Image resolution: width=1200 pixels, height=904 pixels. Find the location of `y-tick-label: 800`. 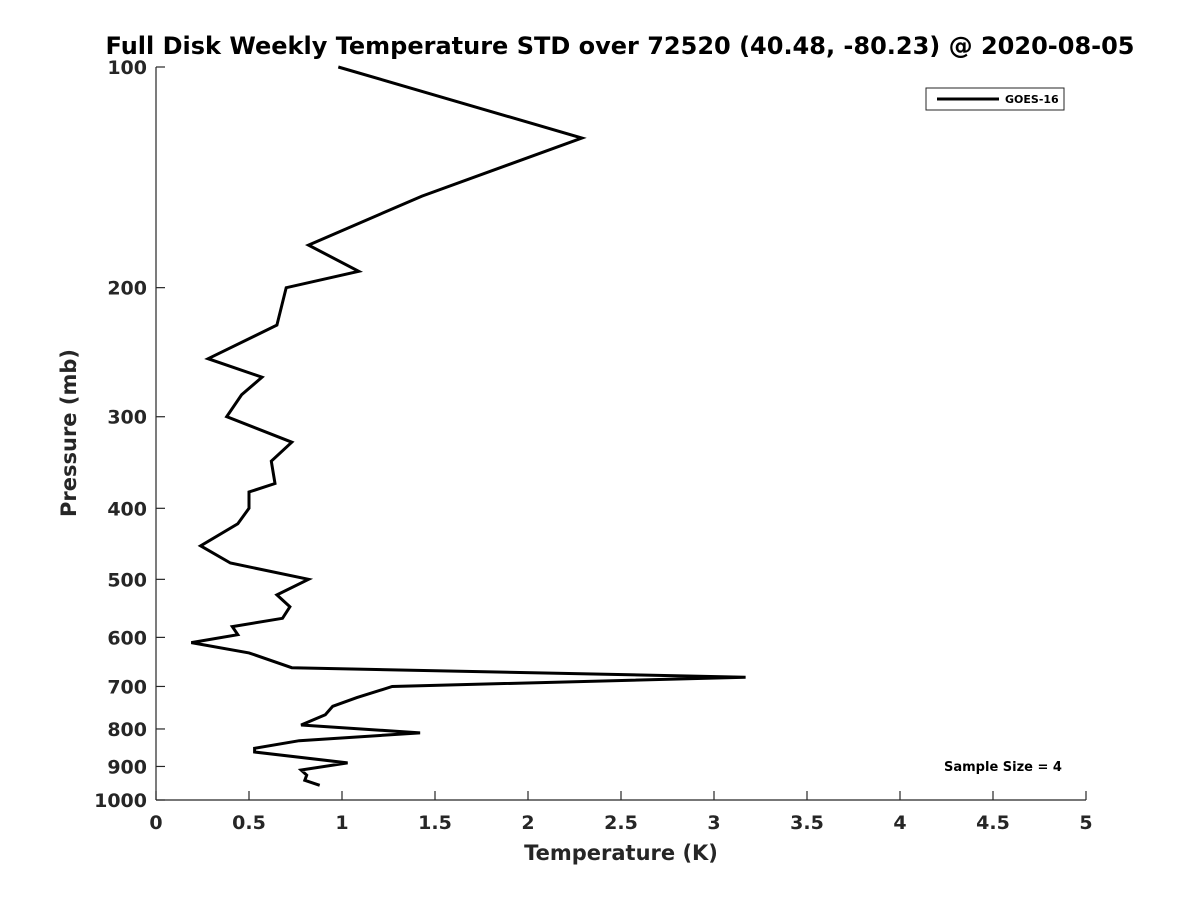

y-tick-label: 800 is located at coordinates (127, 730).